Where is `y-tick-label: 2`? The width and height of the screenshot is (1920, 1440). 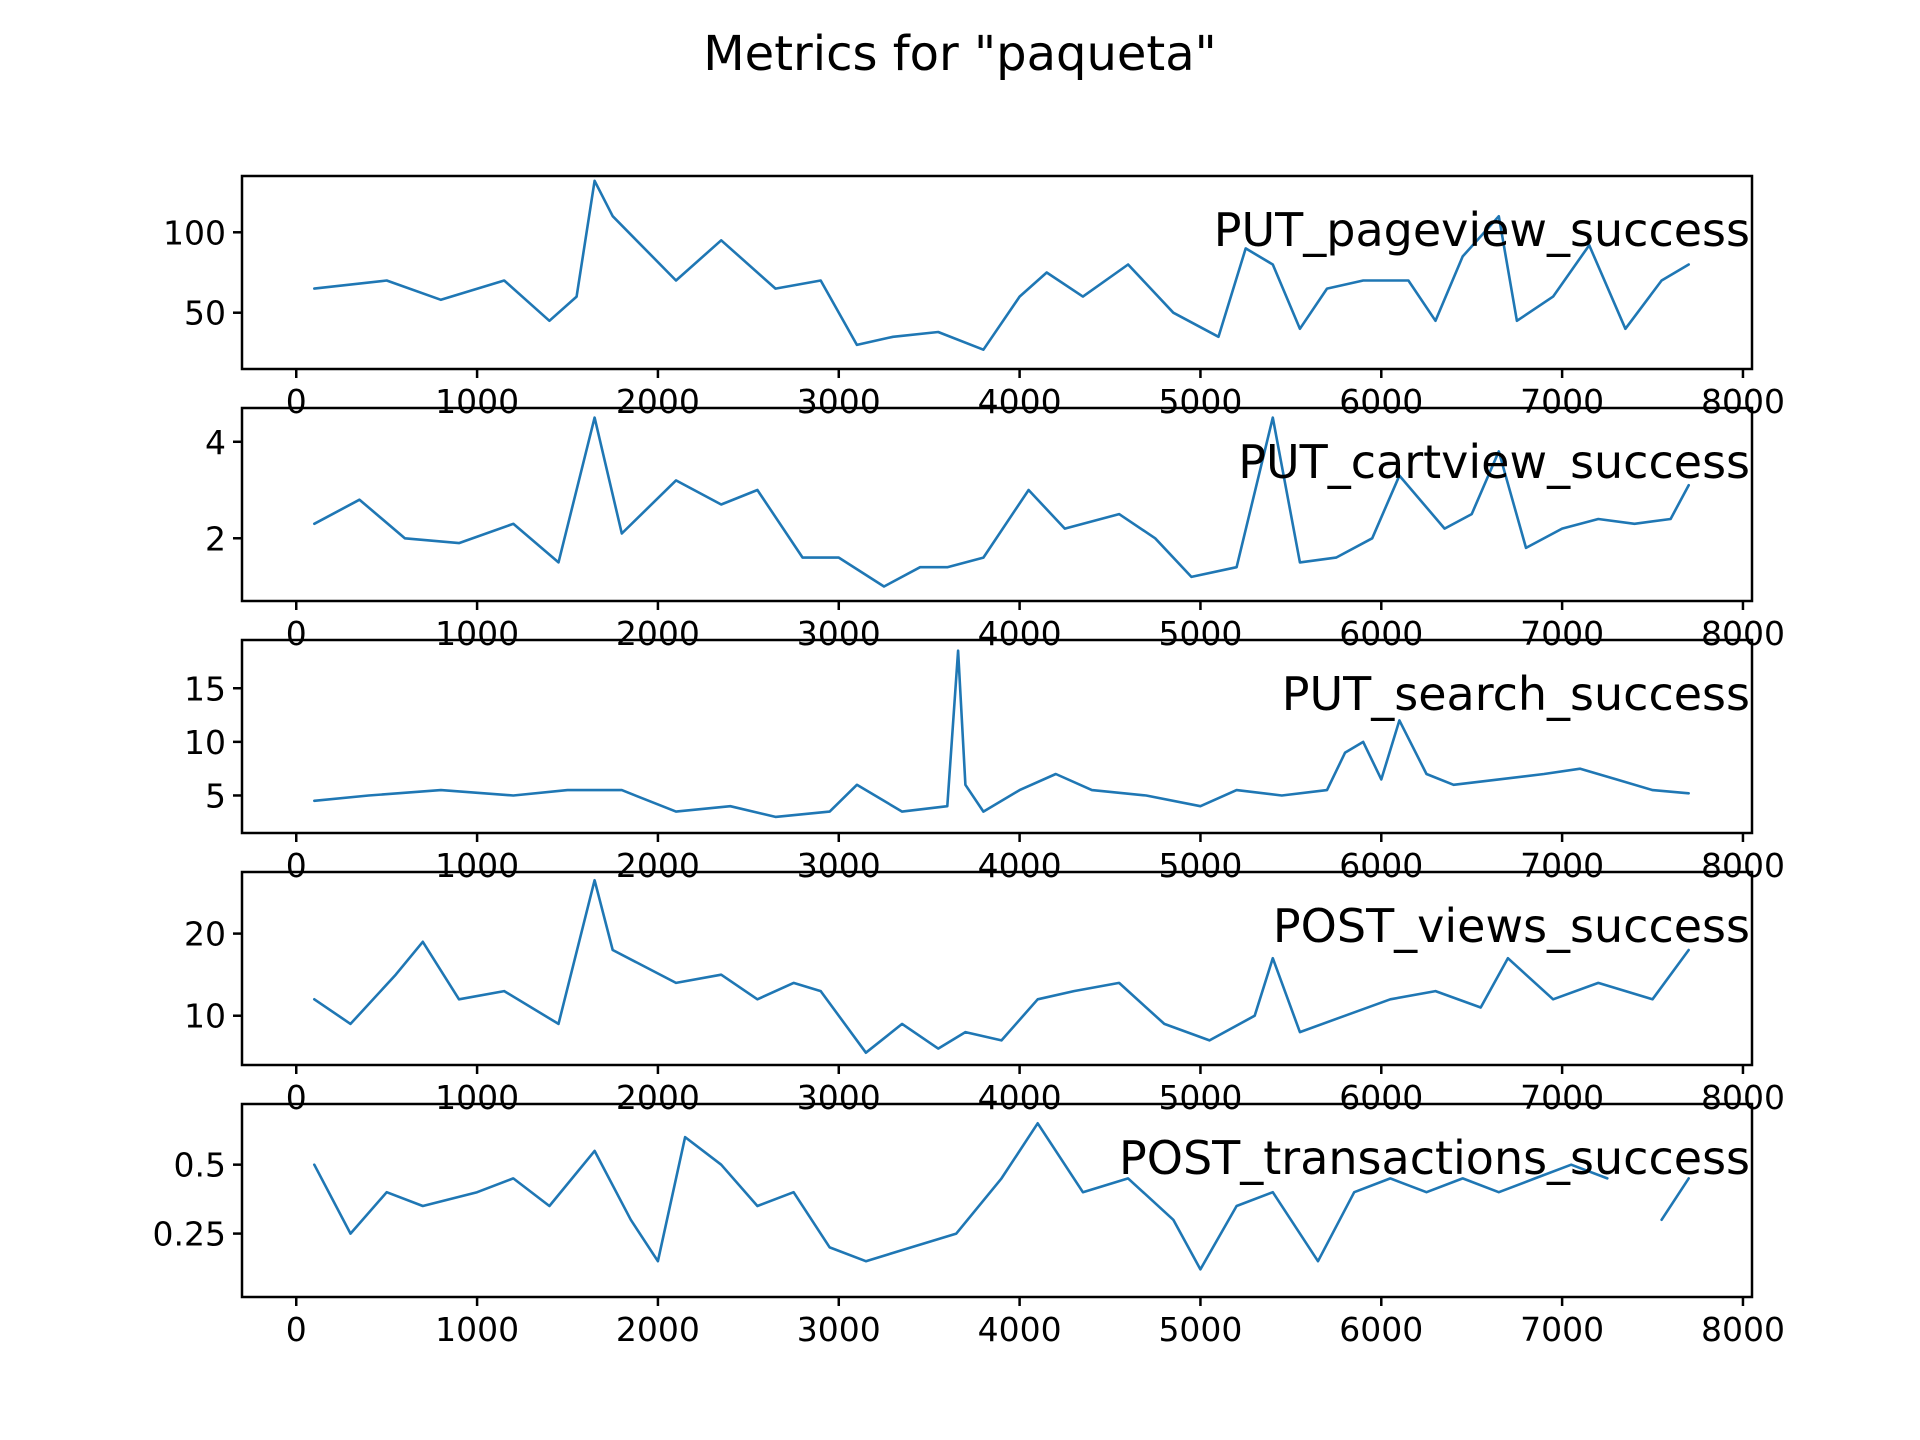 y-tick-label: 2 is located at coordinates (215, 538).